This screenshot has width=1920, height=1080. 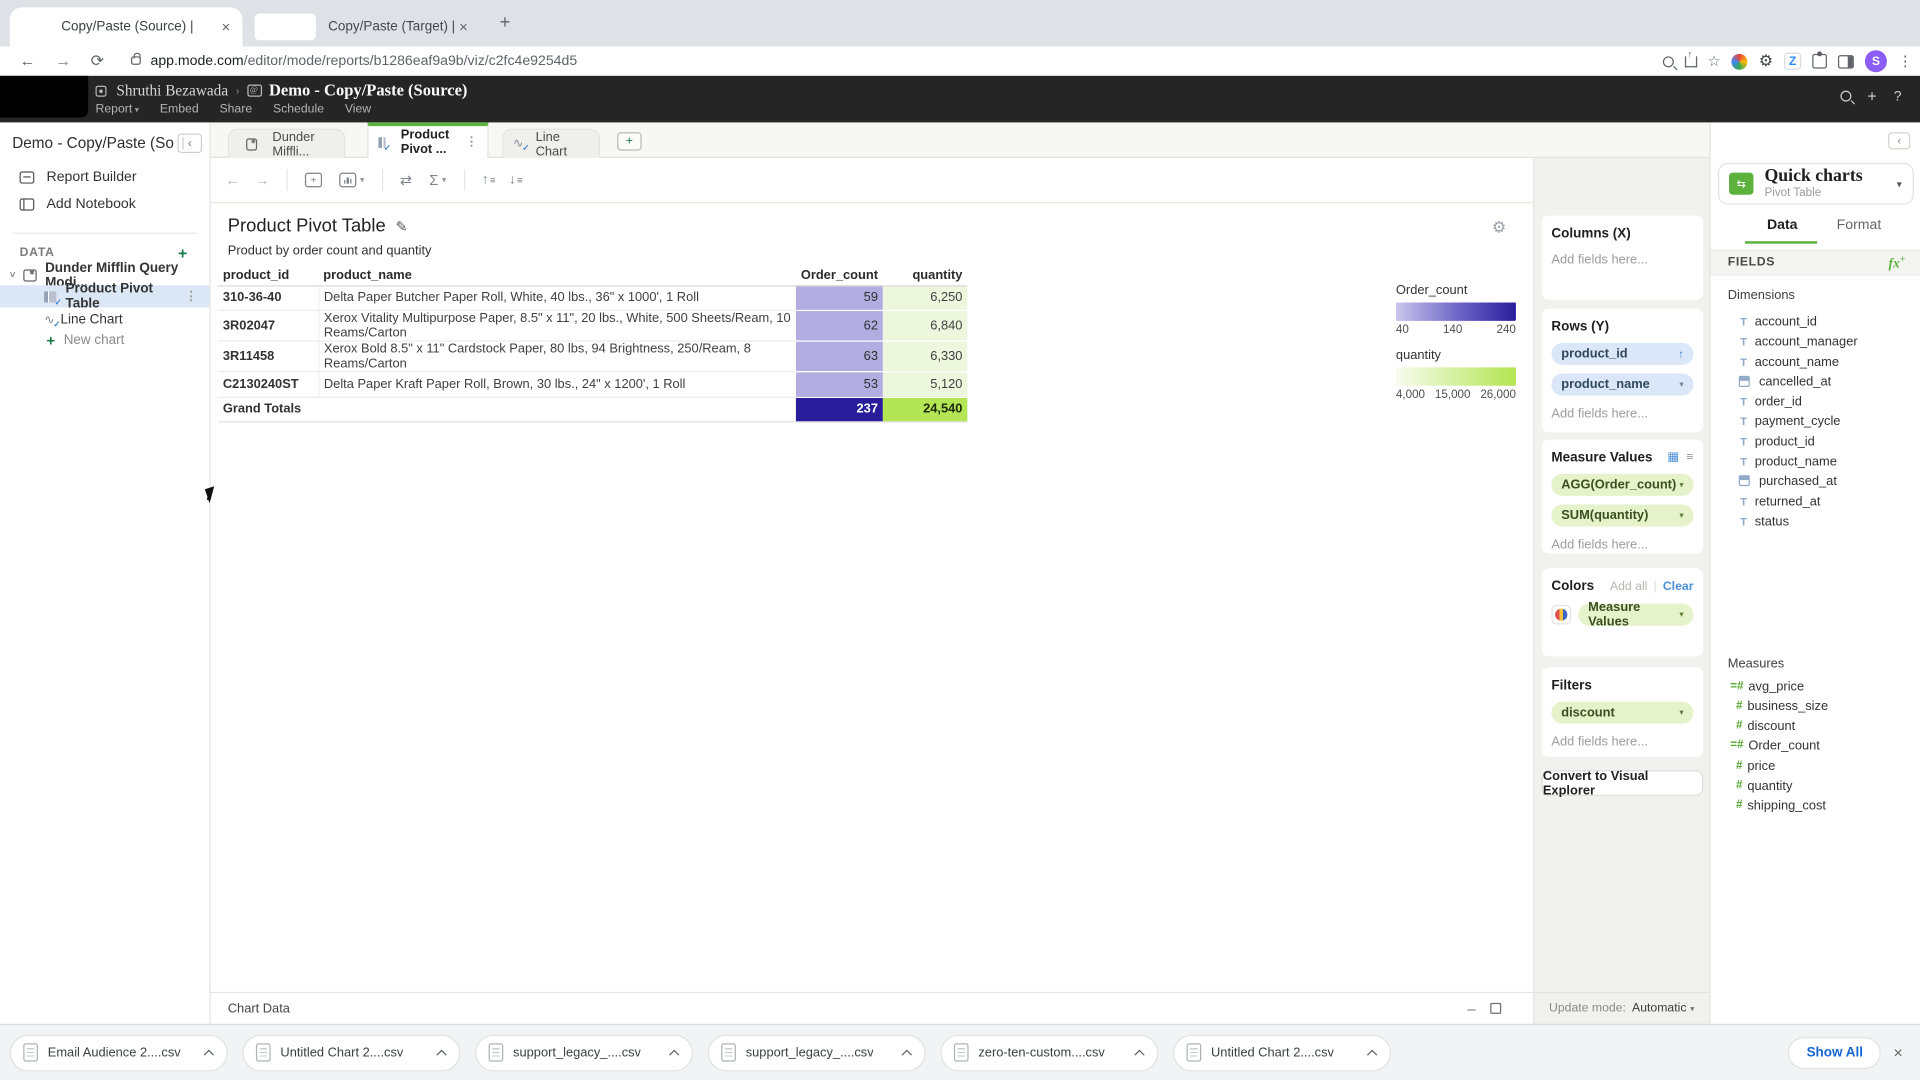 I want to click on column-header: product_name, so click(x=557, y=276).